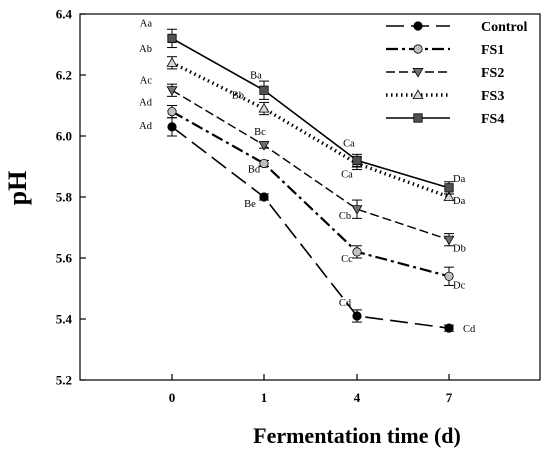 The height and width of the screenshot is (456, 550). I want to click on x-tick-label: 0, so click(172, 397).